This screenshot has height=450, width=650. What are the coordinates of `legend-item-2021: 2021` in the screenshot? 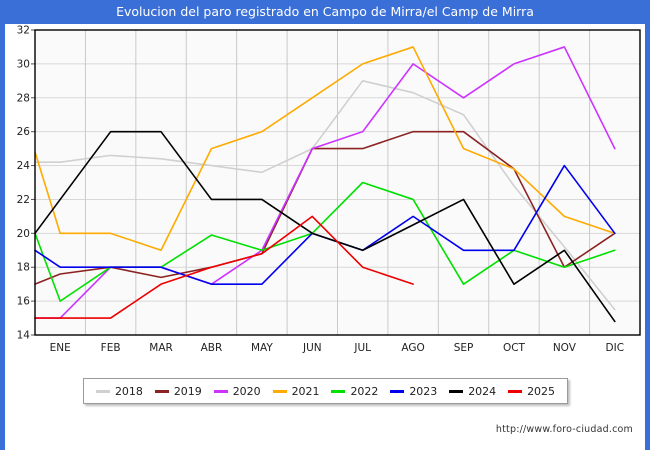 It's located at (296, 391).